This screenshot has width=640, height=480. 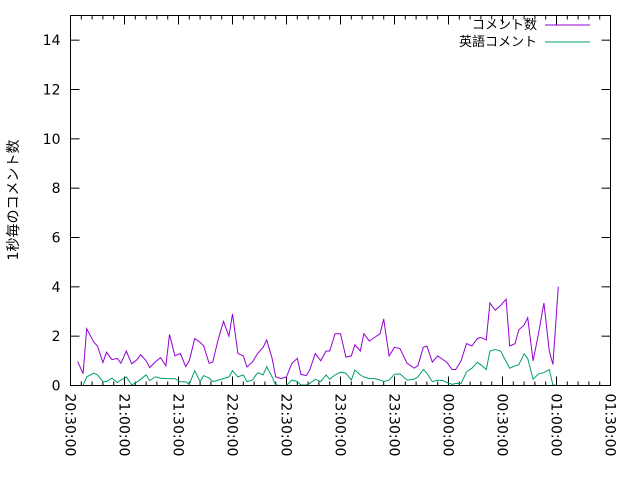 I want to click on x-tick-label: 23:00:00, so click(x=340, y=425).